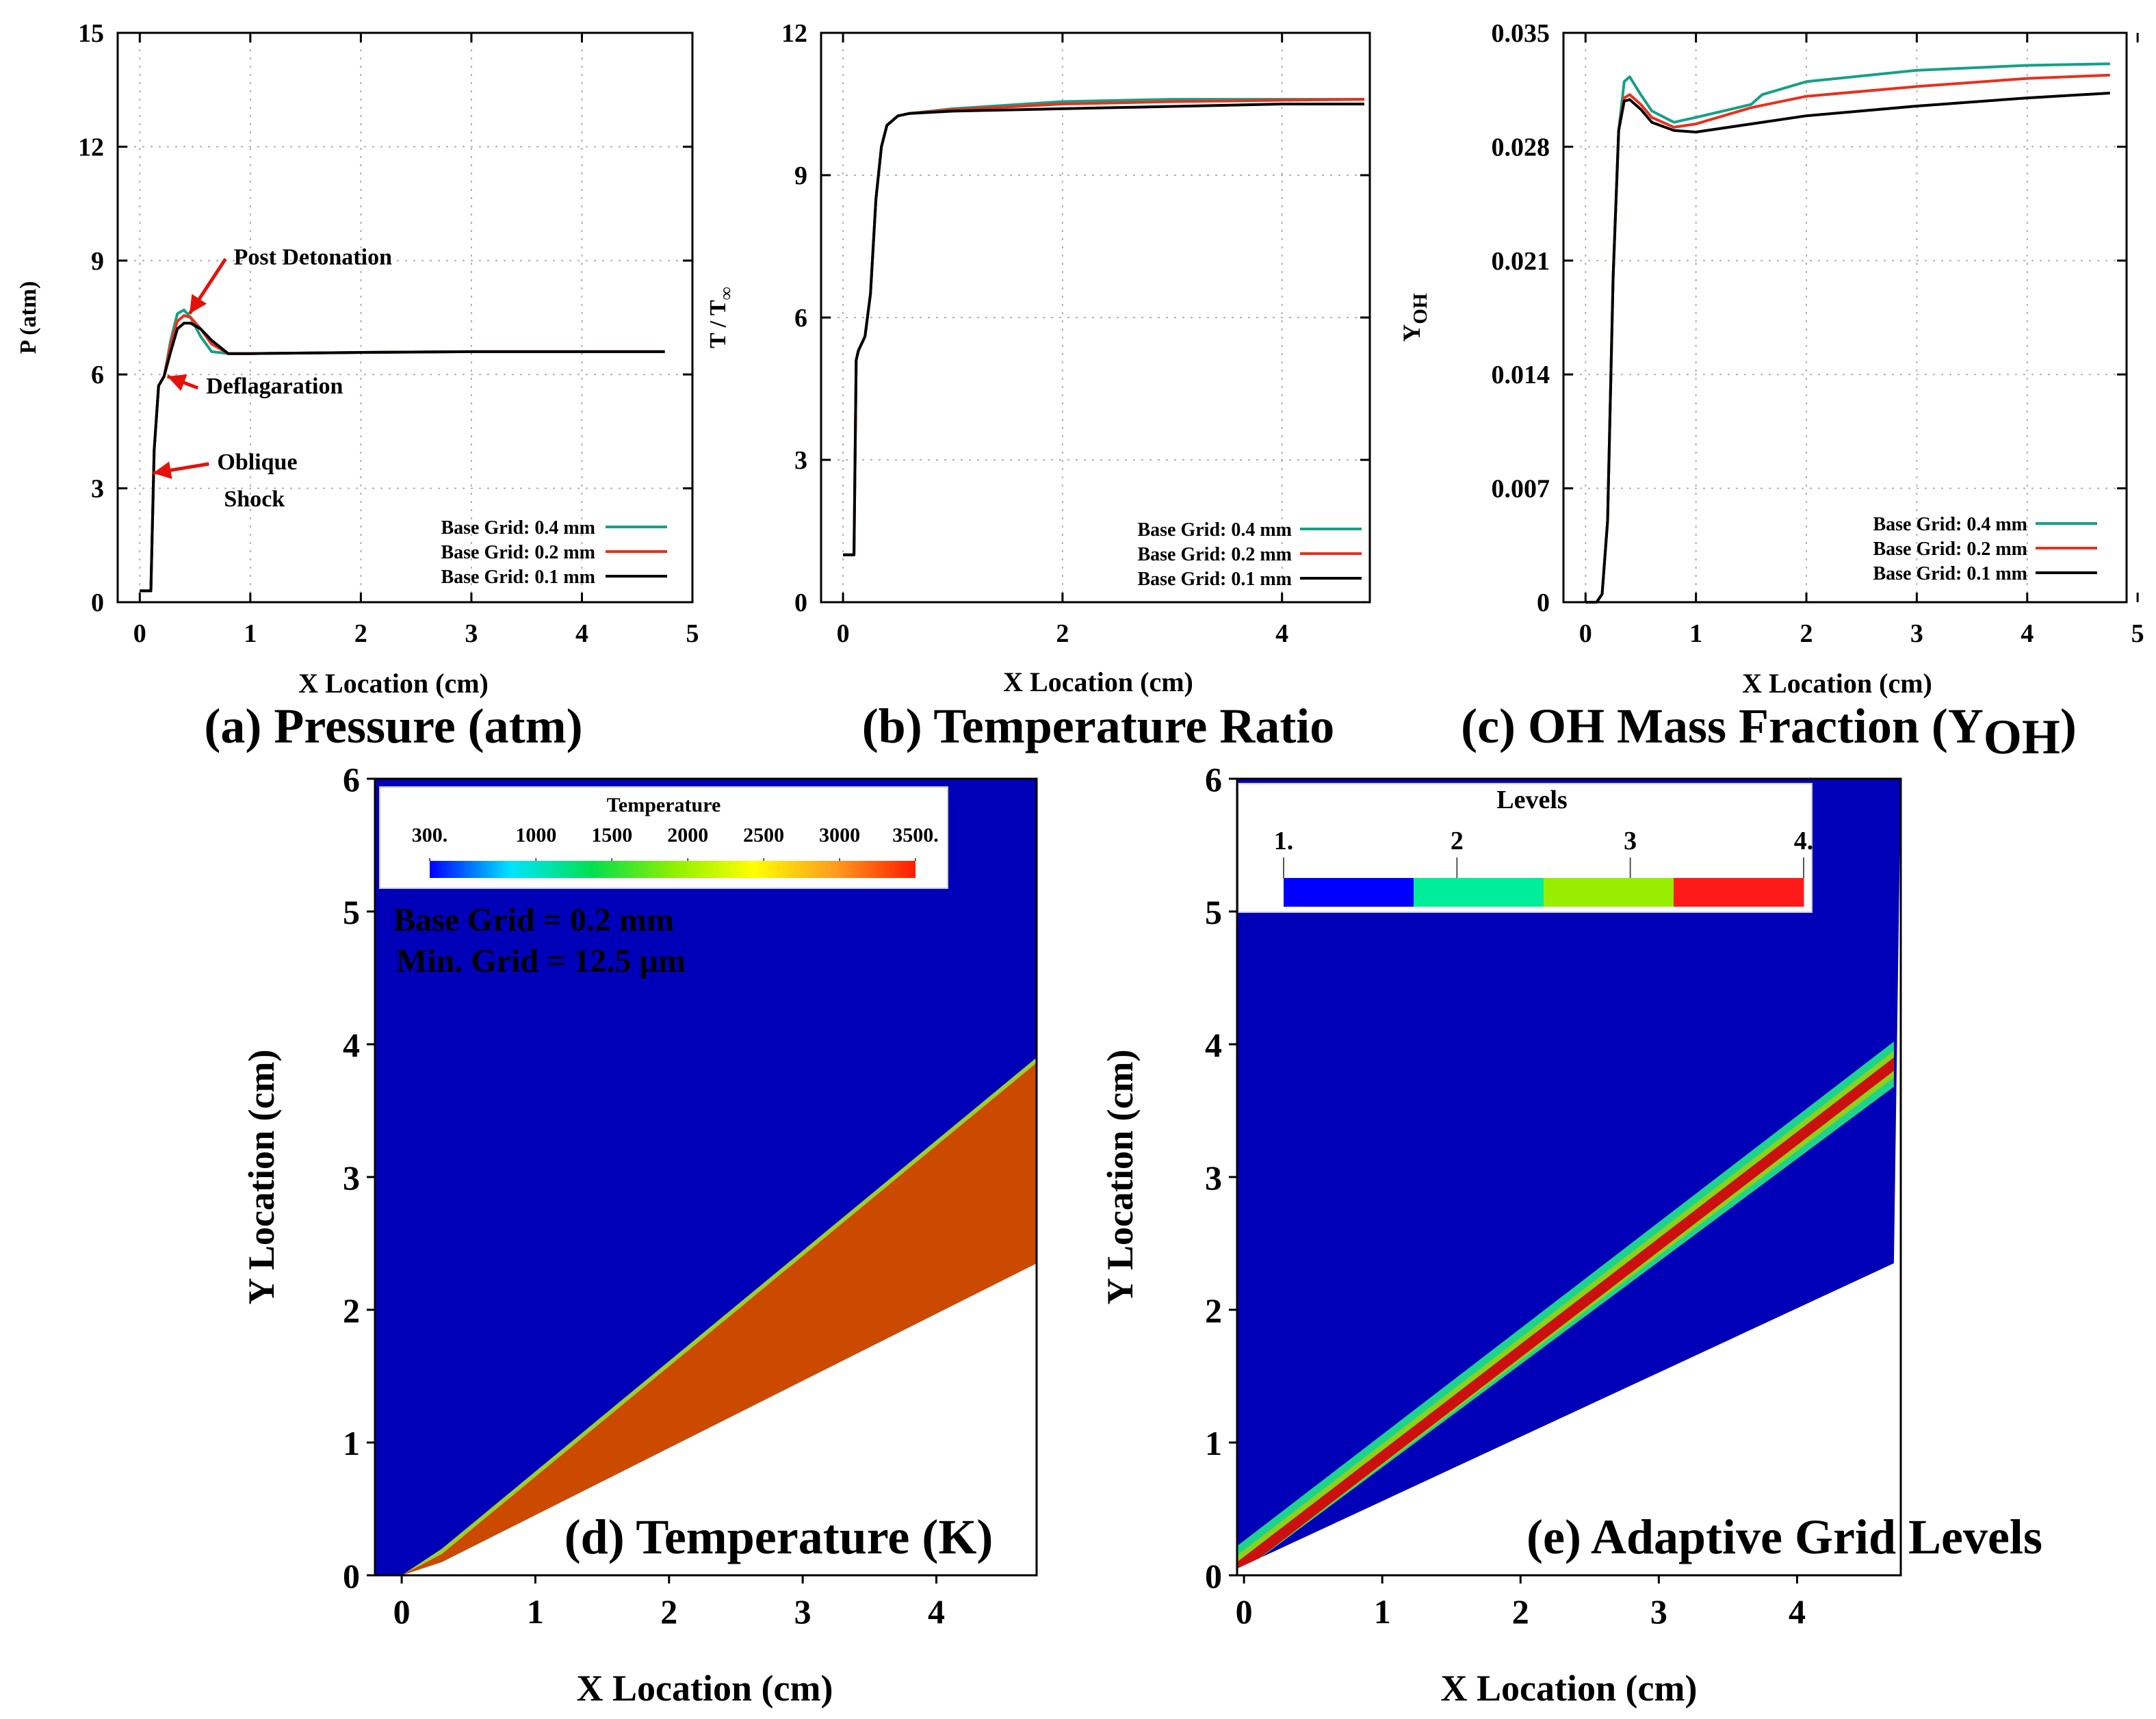 The height and width of the screenshot is (1719, 2156). What do you see at coordinates (763, 835) in the screenshot?
I see `colorbar-tick-label: 2500` at bounding box center [763, 835].